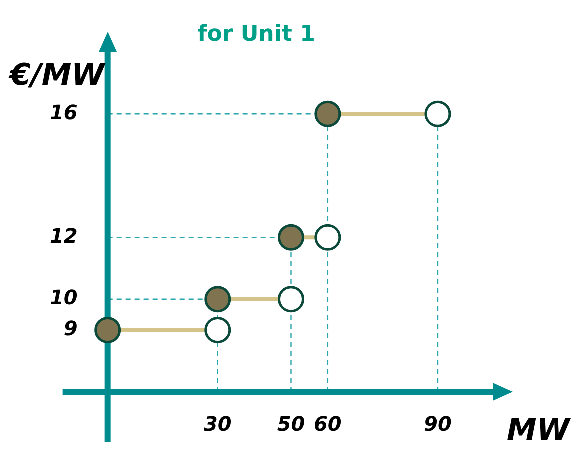  I want to click on y-tick-label: 10, so click(64, 298).